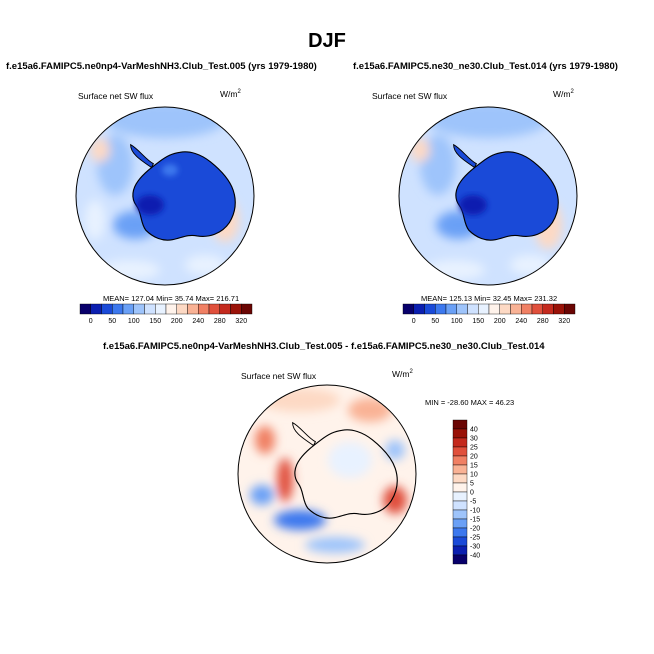 The height and width of the screenshot is (654, 654). Describe the element at coordinates (155, 321) in the screenshot. I see `colorbar-1-tick-label: 150` at that location.